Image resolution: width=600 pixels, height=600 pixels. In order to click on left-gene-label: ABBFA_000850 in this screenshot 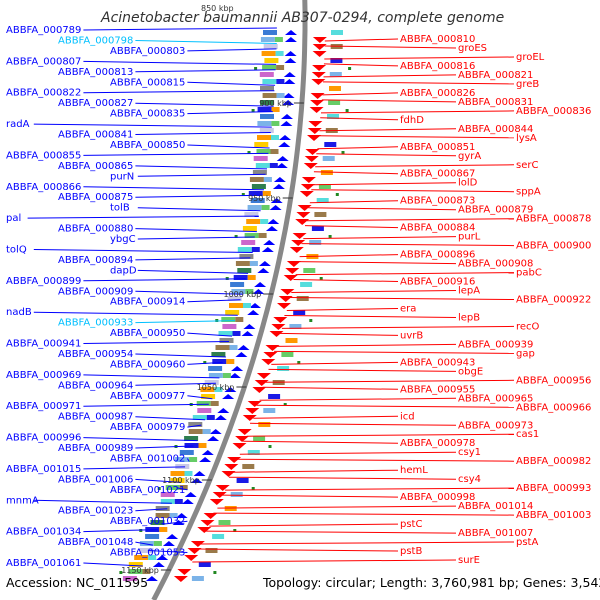, I will do `click(147, 145)`.